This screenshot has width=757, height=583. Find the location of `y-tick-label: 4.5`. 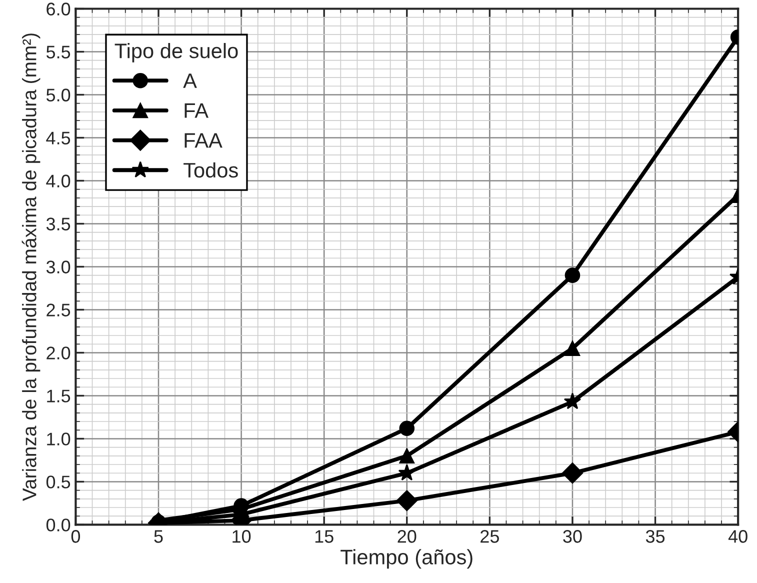

y-tick-label: 4.5 is located at coordinates (58, 138).